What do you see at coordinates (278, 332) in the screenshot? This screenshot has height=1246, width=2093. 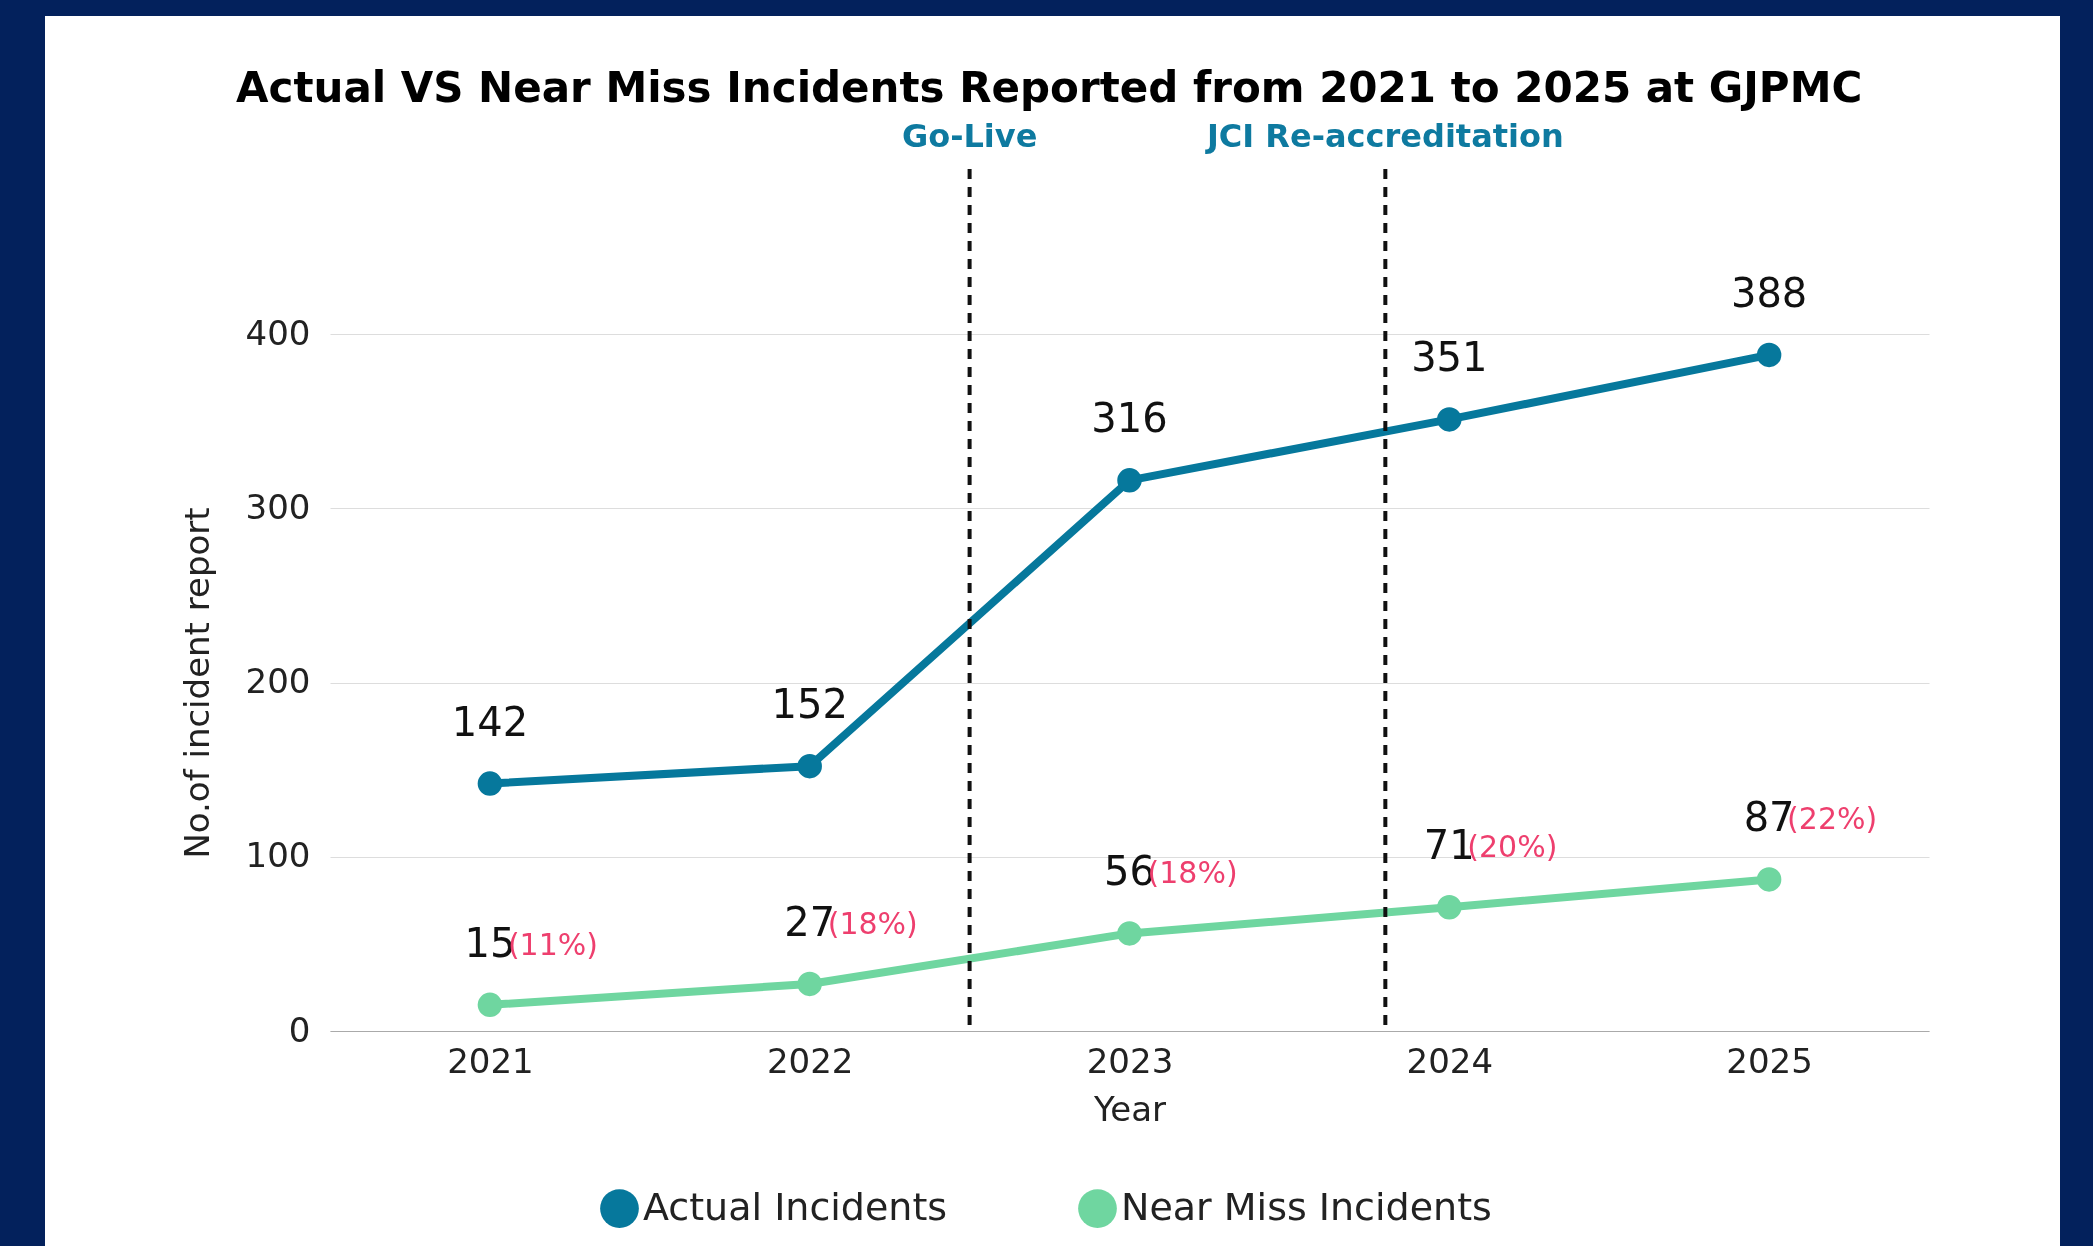 I see `y-tick-label: 400` at bounding box center [278, 332].